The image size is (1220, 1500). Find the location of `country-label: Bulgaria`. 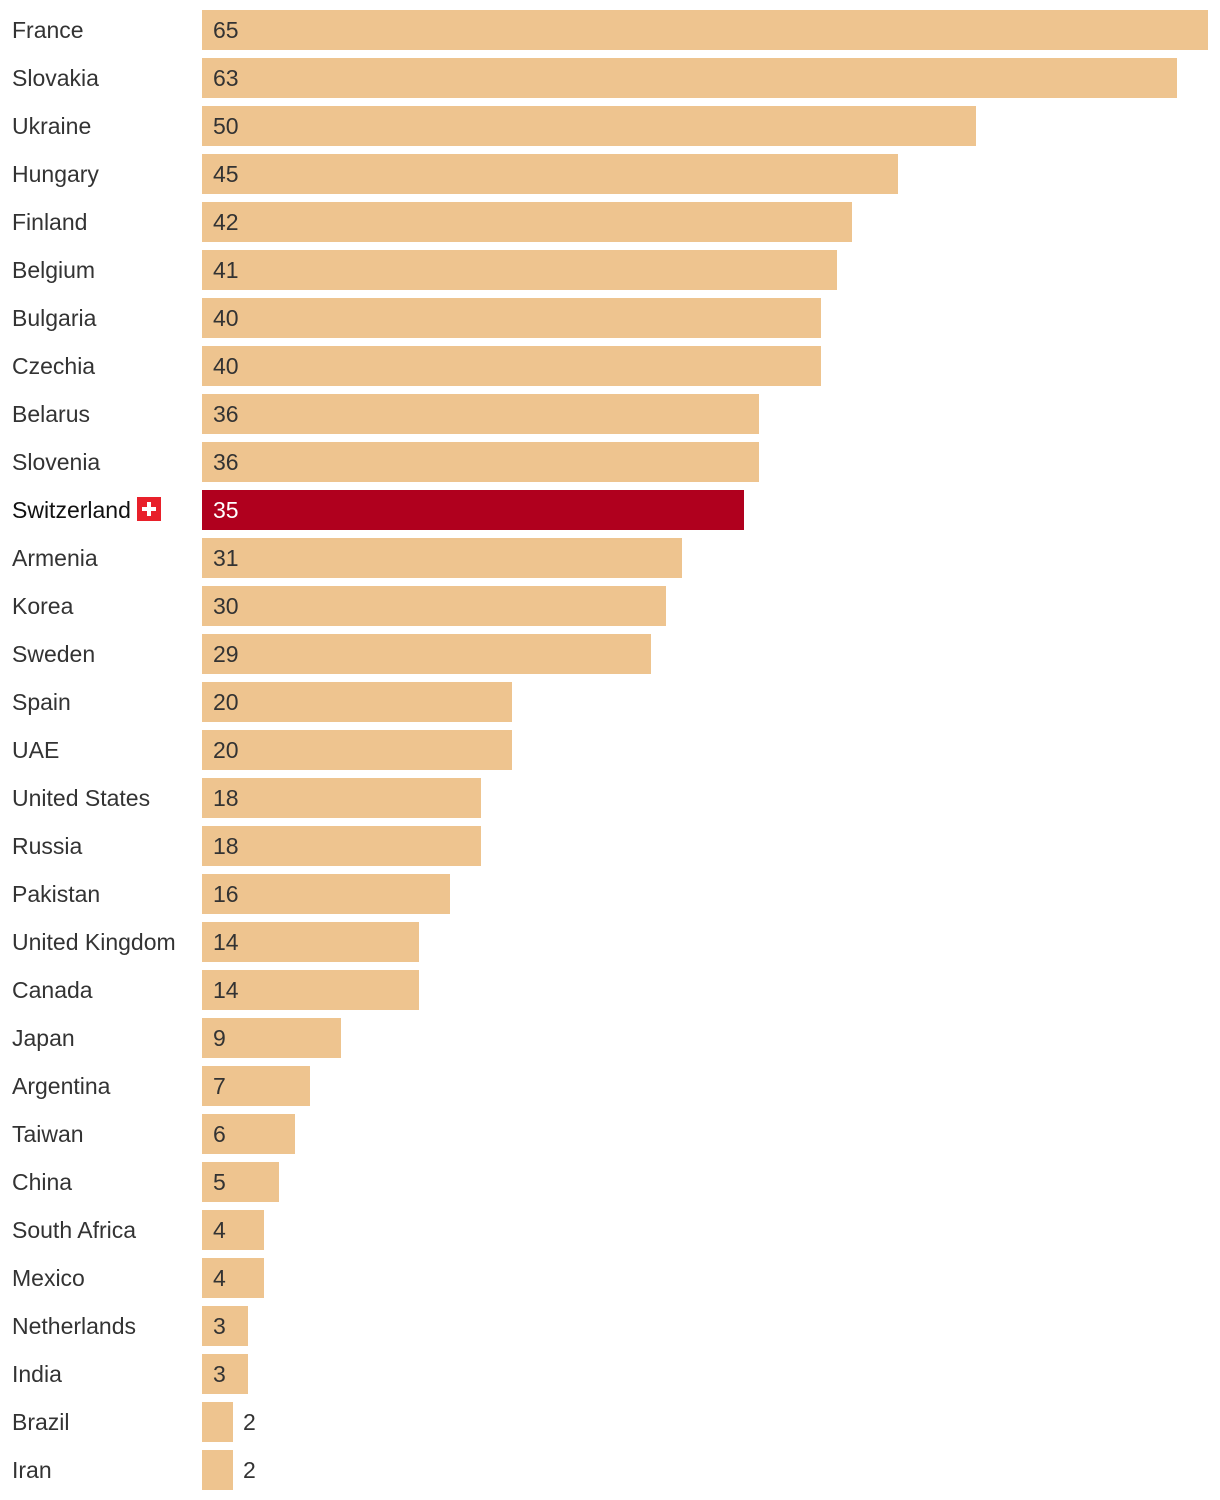

country-label: Bulgaria is located at coordinates (54, 318).